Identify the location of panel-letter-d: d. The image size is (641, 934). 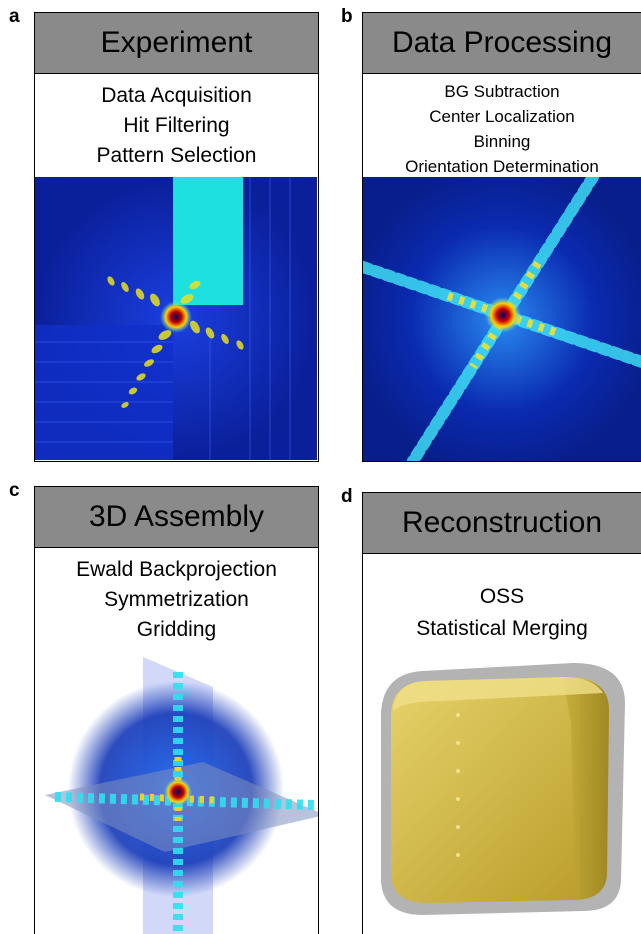
(347, 496).